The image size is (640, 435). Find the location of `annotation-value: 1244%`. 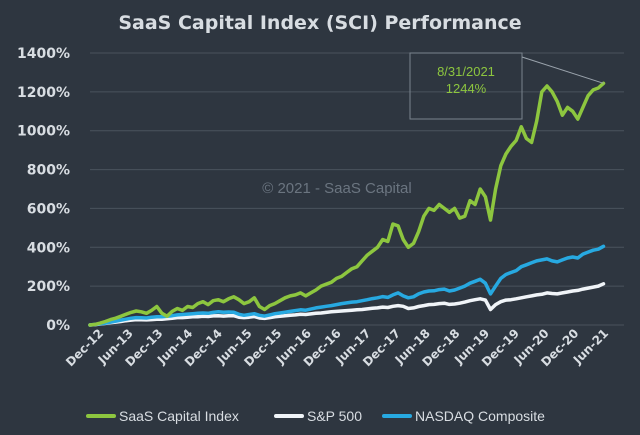

annotation-value: 1244% is located at coordinates (466, 88).